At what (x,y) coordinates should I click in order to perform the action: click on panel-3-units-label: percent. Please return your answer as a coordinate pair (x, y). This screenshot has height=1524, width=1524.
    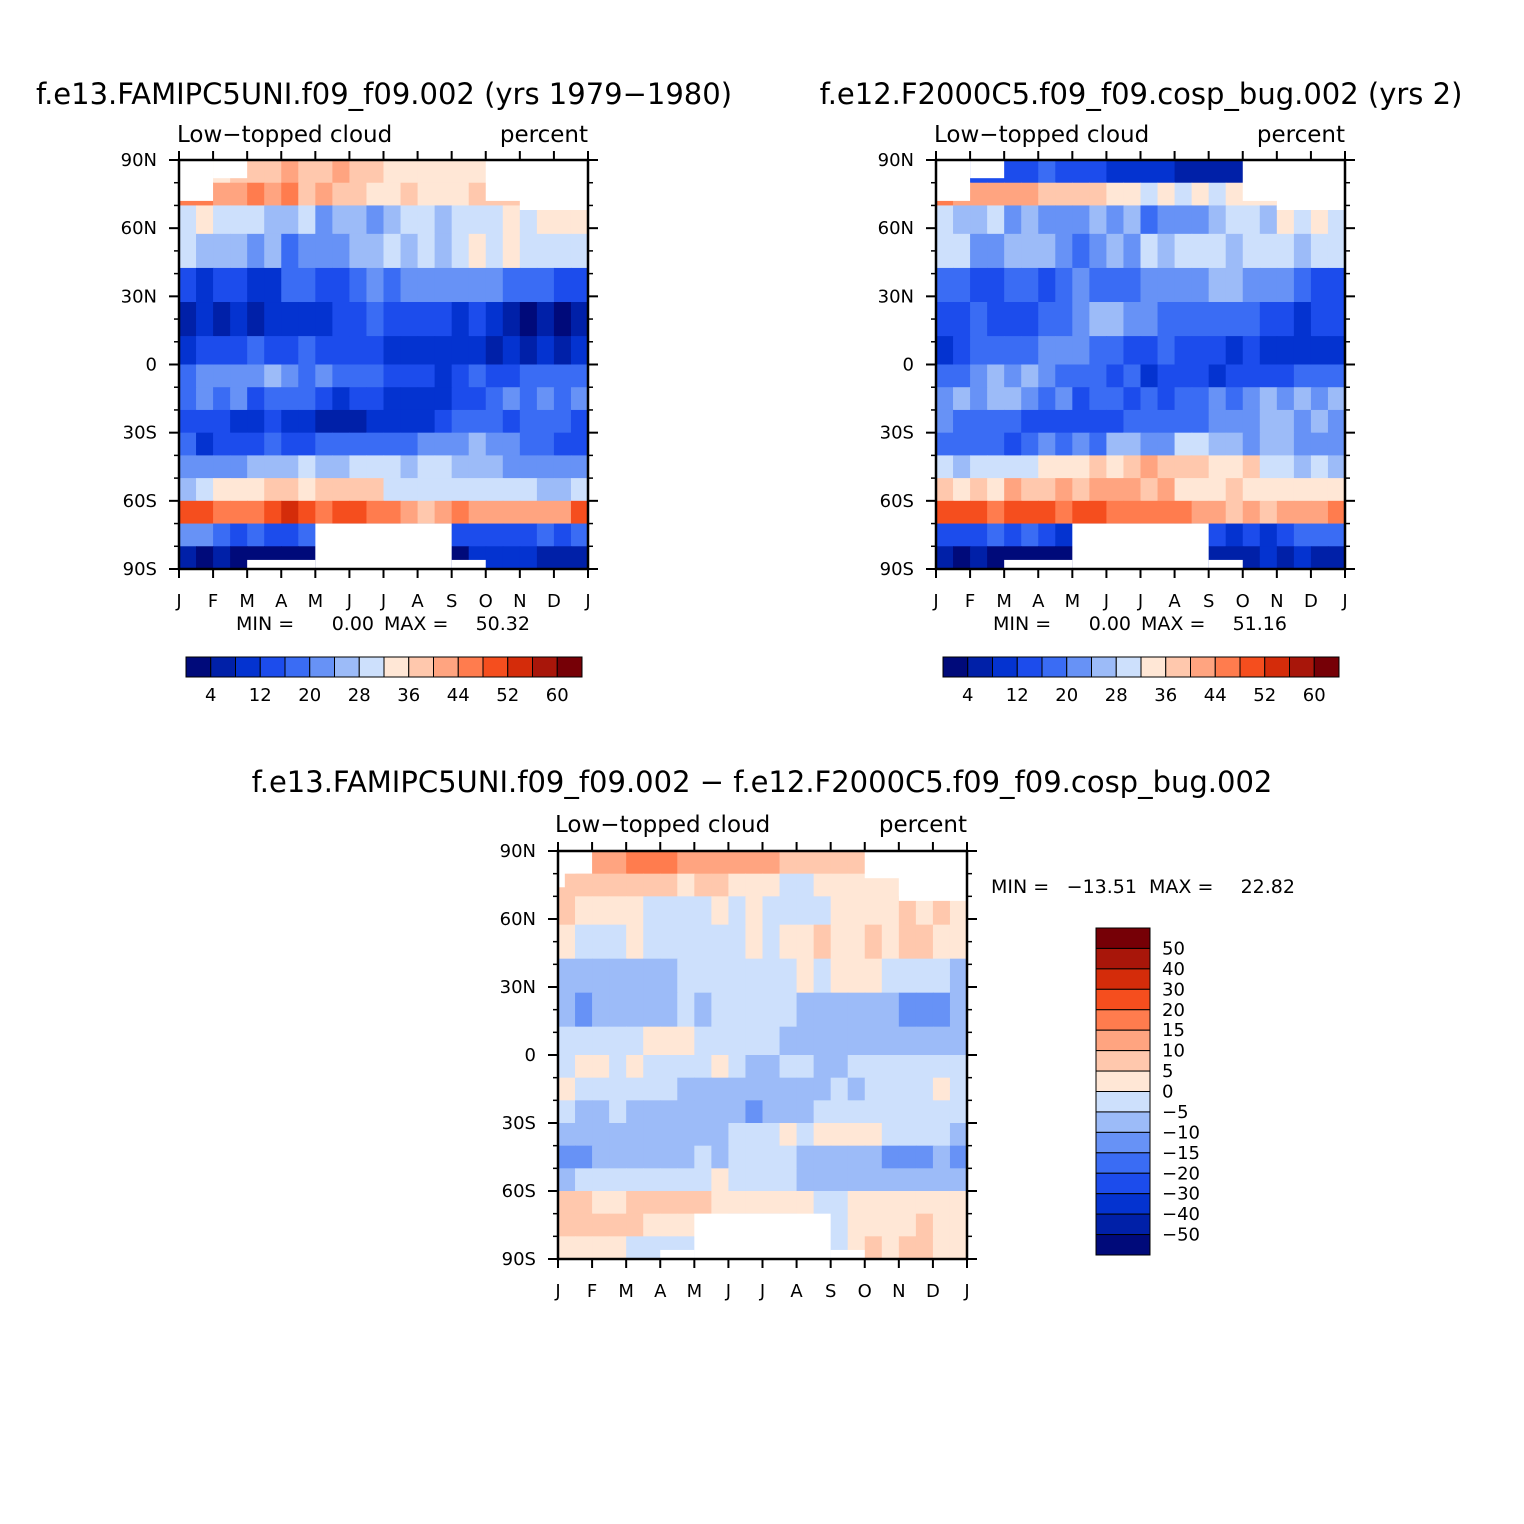
    Looking at the image, I should click on (923, 825).